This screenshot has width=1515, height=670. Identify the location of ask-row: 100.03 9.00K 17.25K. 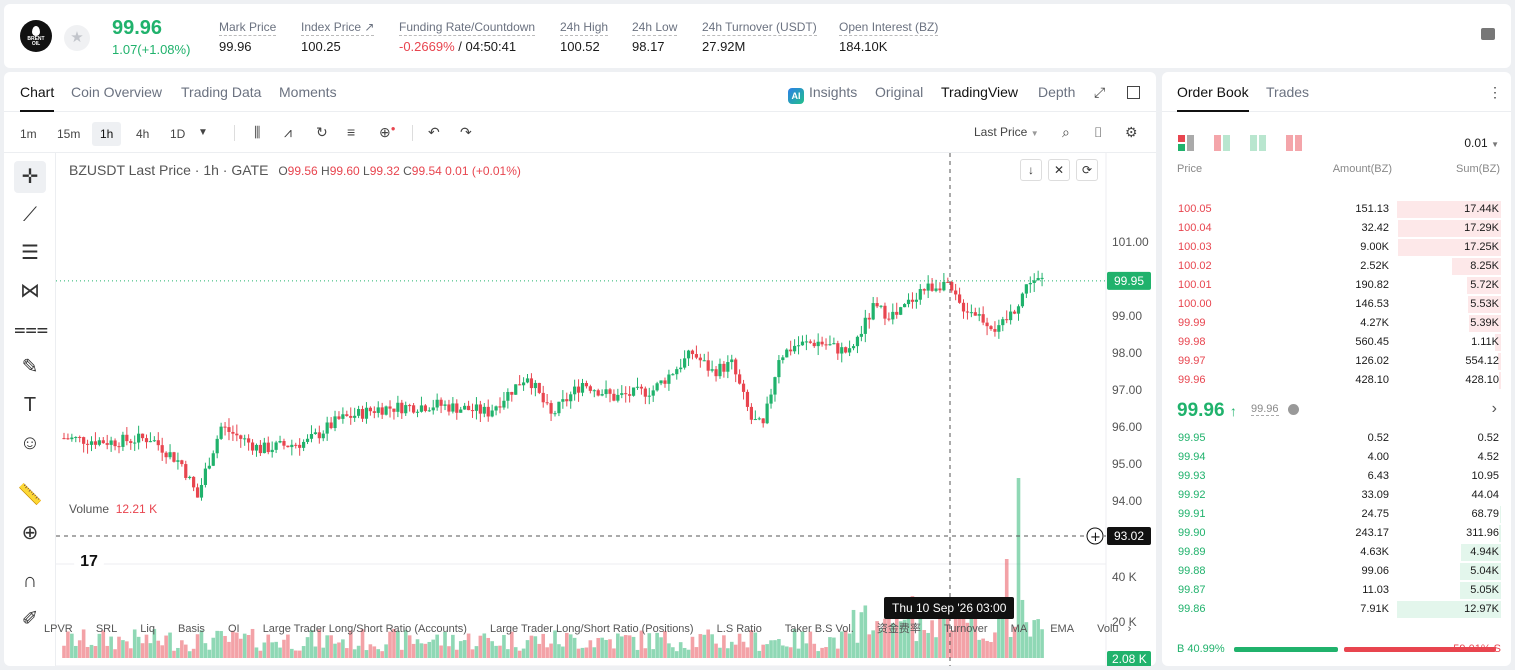
(1336, 247).